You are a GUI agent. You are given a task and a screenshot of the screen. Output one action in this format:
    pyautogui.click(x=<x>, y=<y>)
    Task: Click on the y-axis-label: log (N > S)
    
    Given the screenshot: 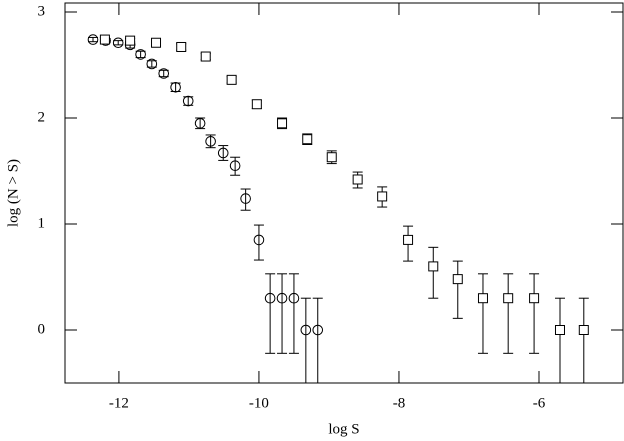 What is the action you would take?
    pyautogui.click(x=13, y=193)
    